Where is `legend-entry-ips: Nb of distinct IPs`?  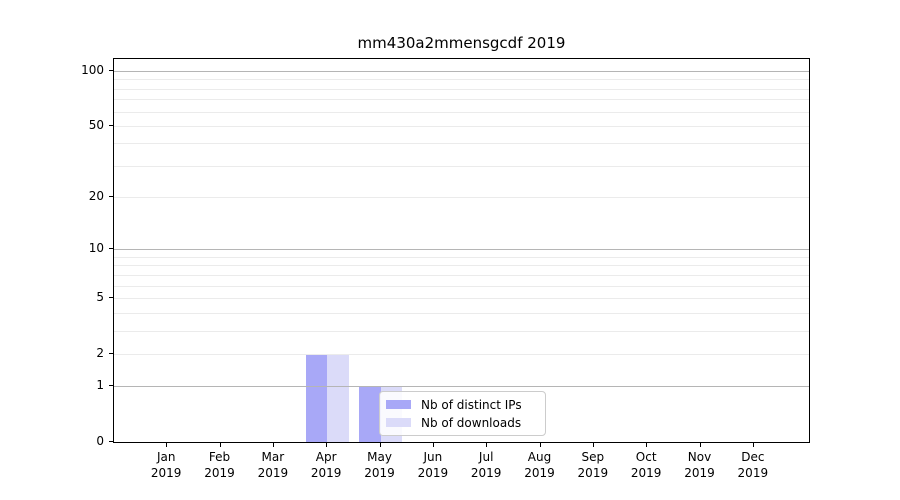 legend-entry-ips: Nb of distinct IPs is located at coordinates (462, 405).